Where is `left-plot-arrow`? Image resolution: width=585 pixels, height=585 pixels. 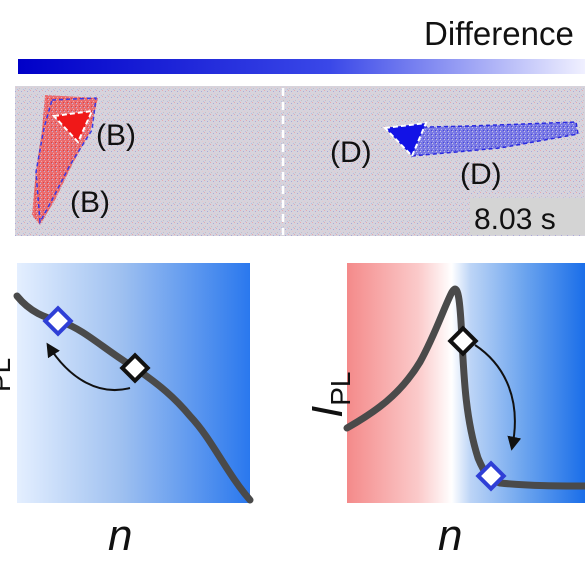
left-plot-arrow is located at coordinates (88, 367).